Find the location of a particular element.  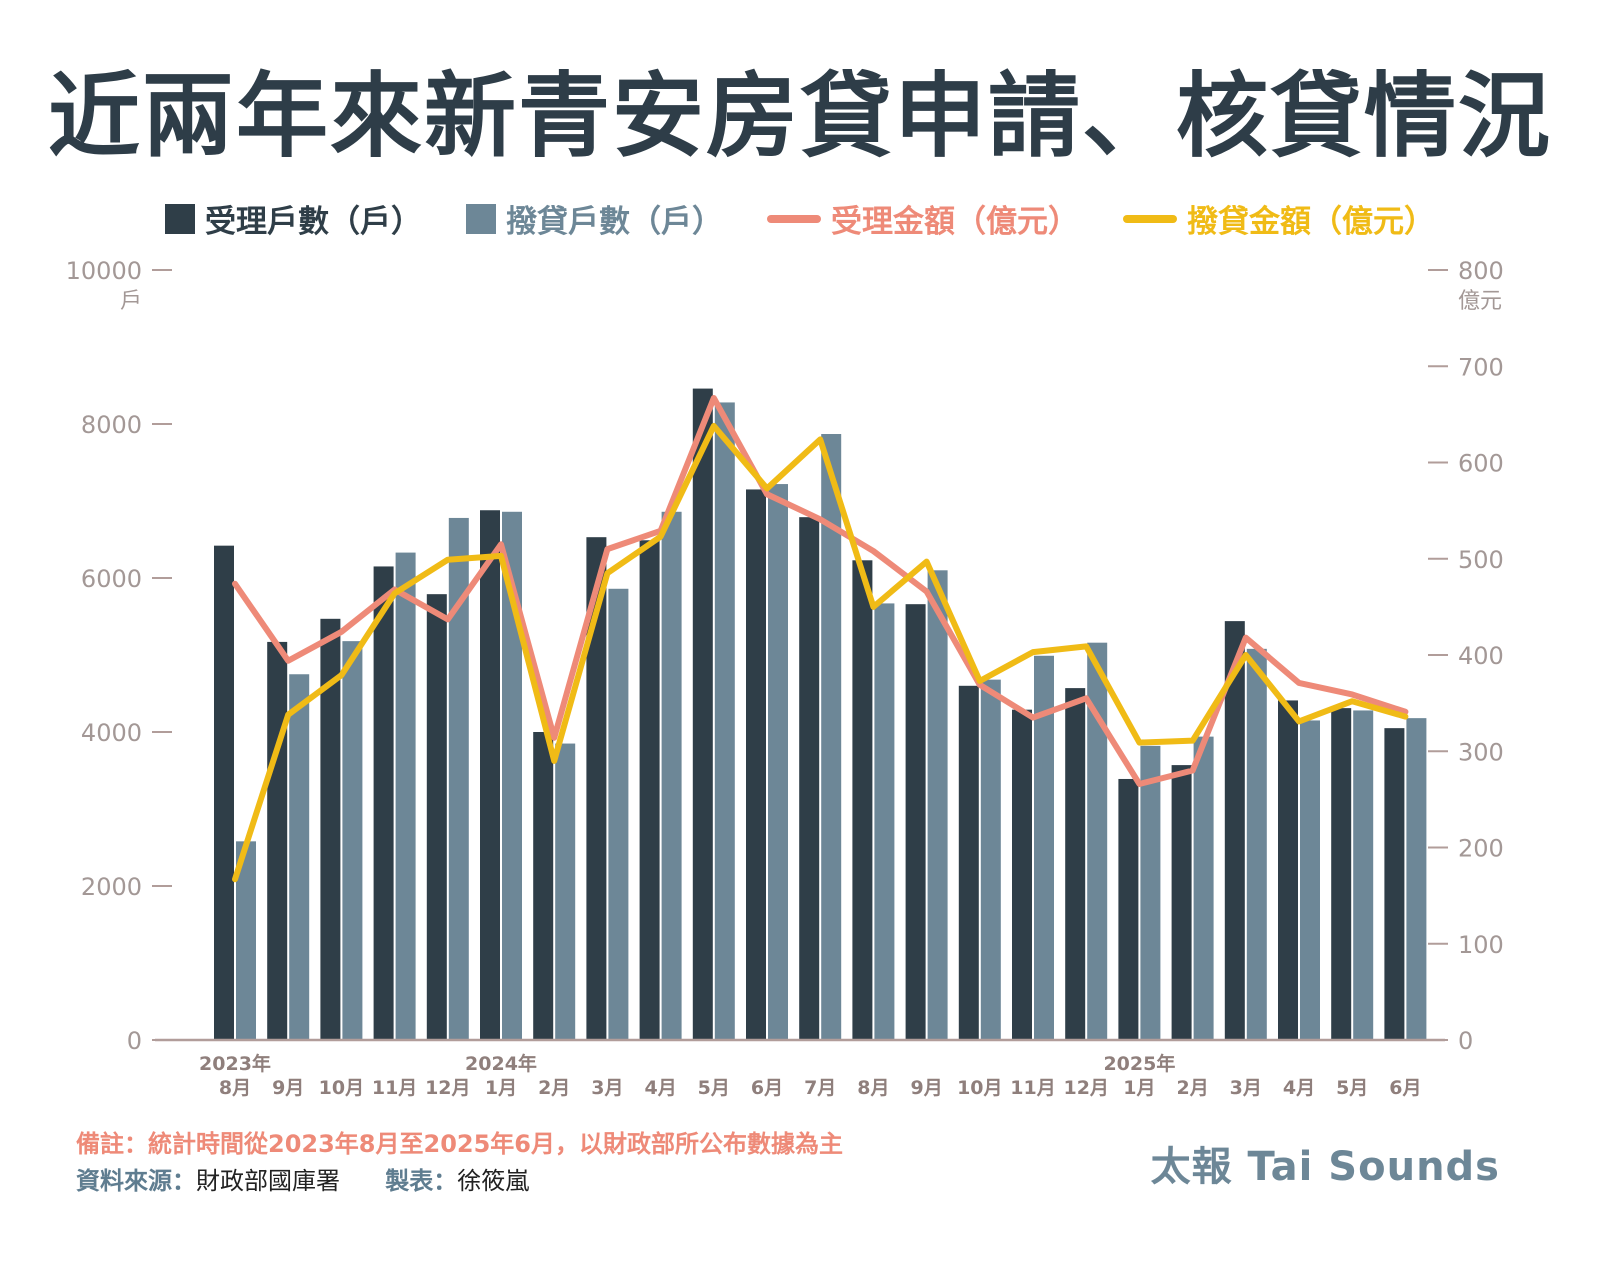

left-axis-tick-label: 2000 is located at coordinates (111, 887).